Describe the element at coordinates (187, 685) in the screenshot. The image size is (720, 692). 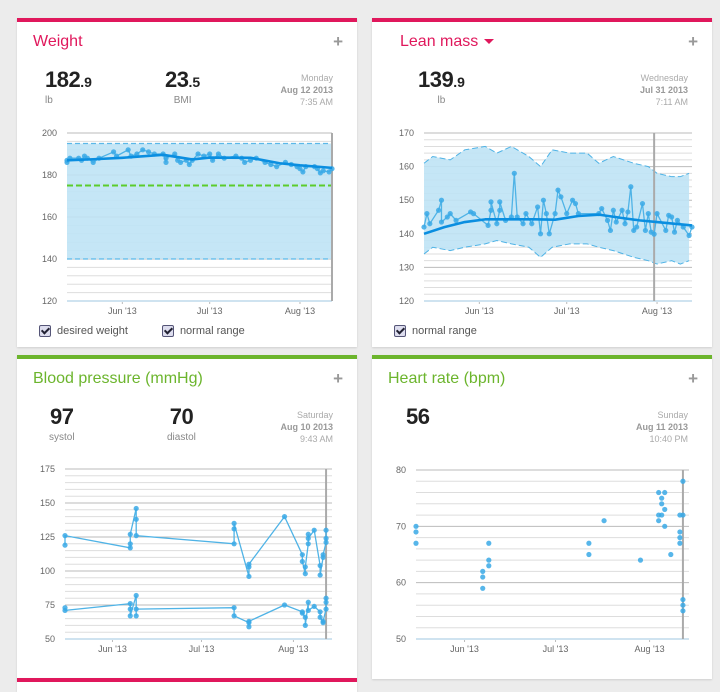
I see `next-card` at that location.